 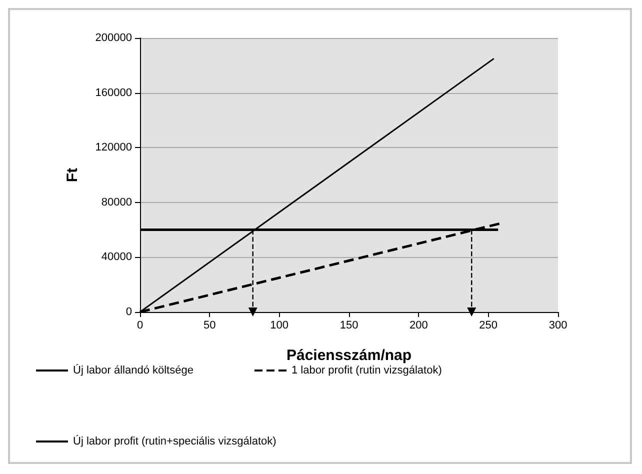 I want to click on x-tick-label: 150, so click(x=349, y=326).